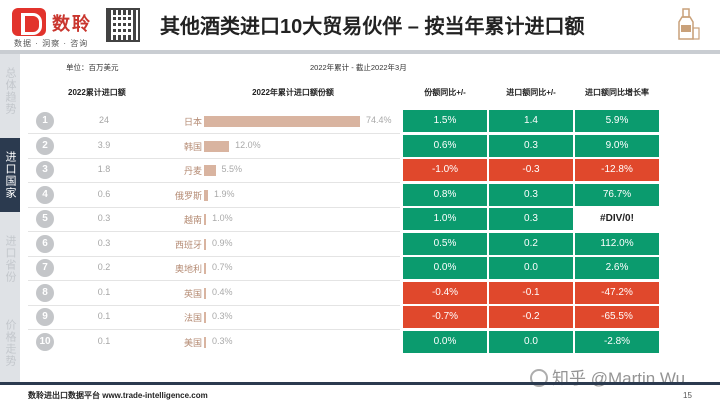  What do you see at coordinates (222, 267) in the screenshot?
I see `share-label: 0.7%` at bounding box center [222, 267].